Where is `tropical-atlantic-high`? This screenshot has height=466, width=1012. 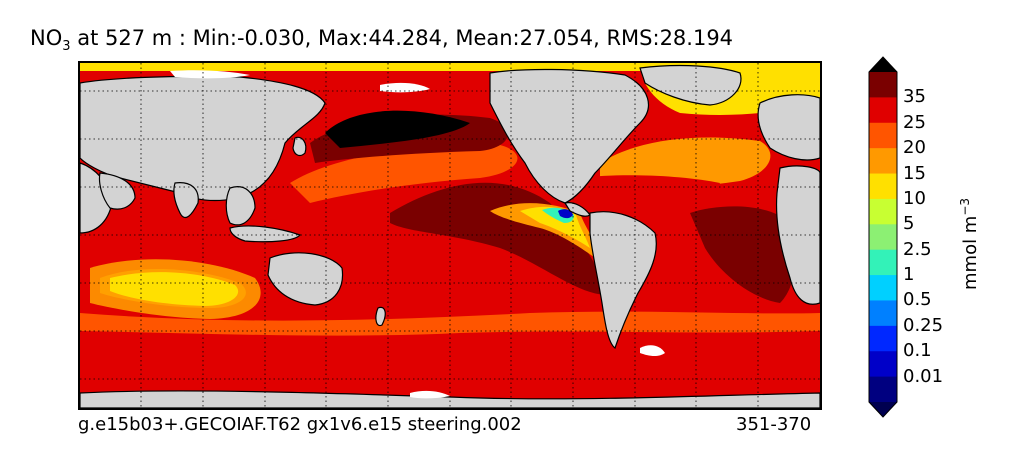 tropical-atlantic-high is located at coordinates (743, 254).